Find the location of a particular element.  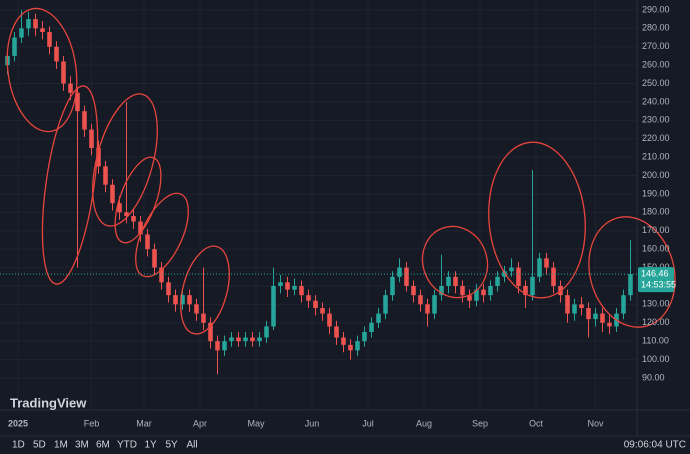

range-button: YTD is located at coordinates (127, 445).